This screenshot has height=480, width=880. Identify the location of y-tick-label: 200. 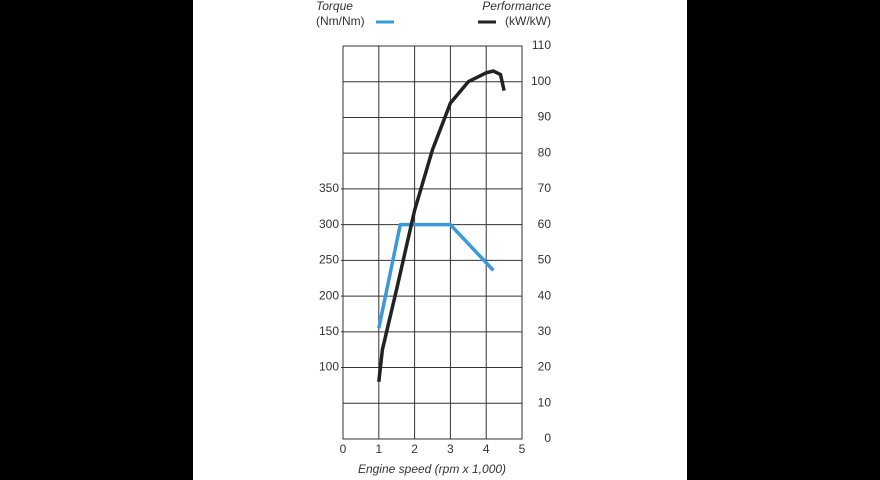
(329, 295).